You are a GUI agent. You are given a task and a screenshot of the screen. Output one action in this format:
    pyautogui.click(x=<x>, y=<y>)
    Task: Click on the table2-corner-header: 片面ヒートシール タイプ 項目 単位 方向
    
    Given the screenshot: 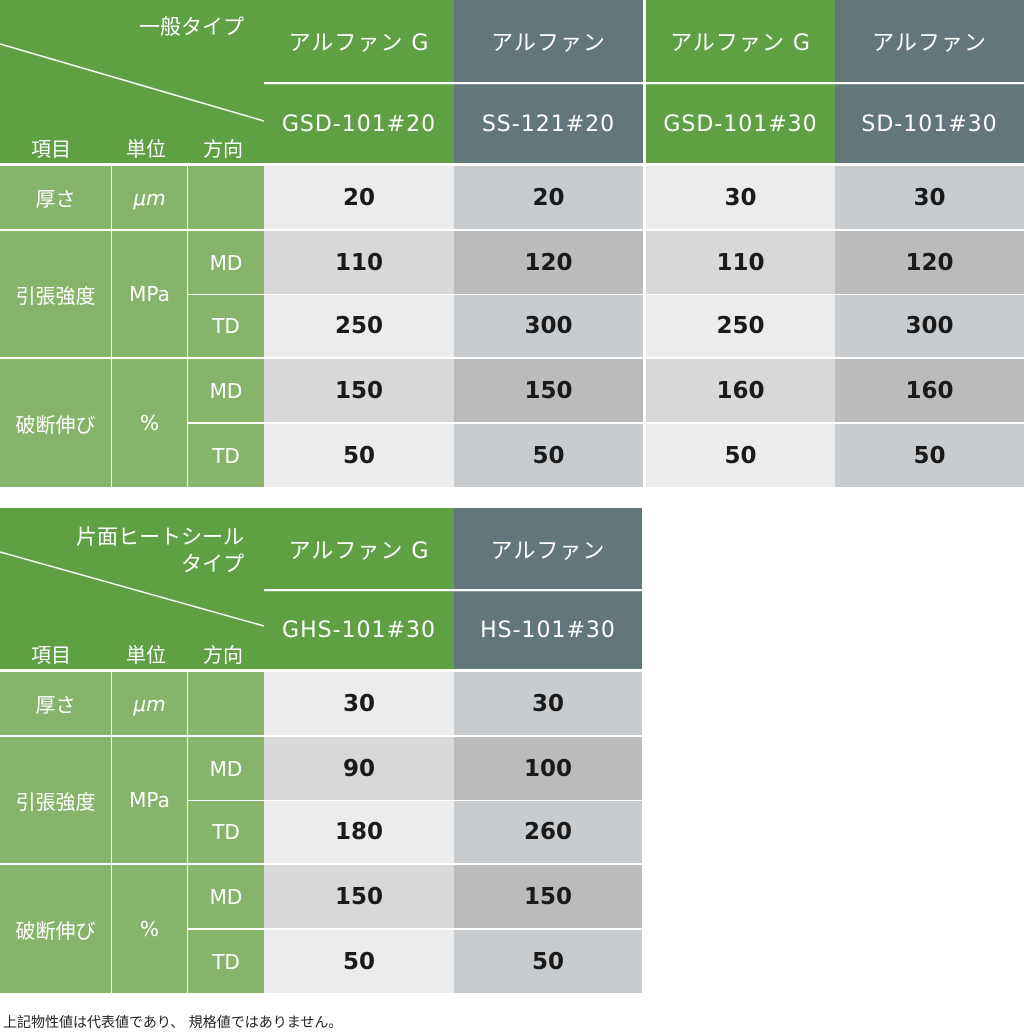 What is the action you would take?
    pyautogui.click(x=132, y=588)
    